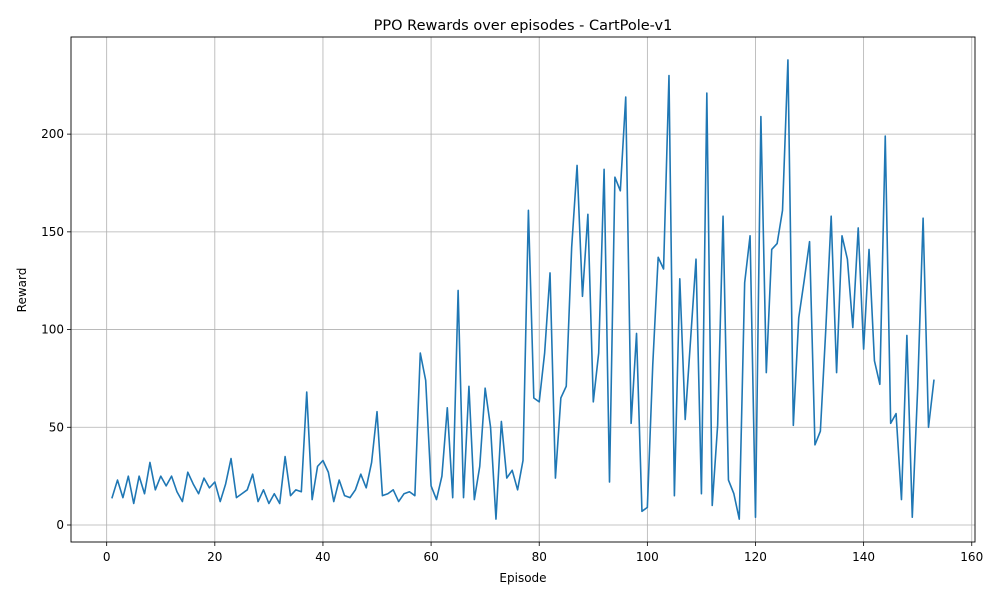 This screenshot has width=1000, height=600. Describe the element at coordinates (52, 134) in the screenshot. I see `y-tick-label: 200` at that location.